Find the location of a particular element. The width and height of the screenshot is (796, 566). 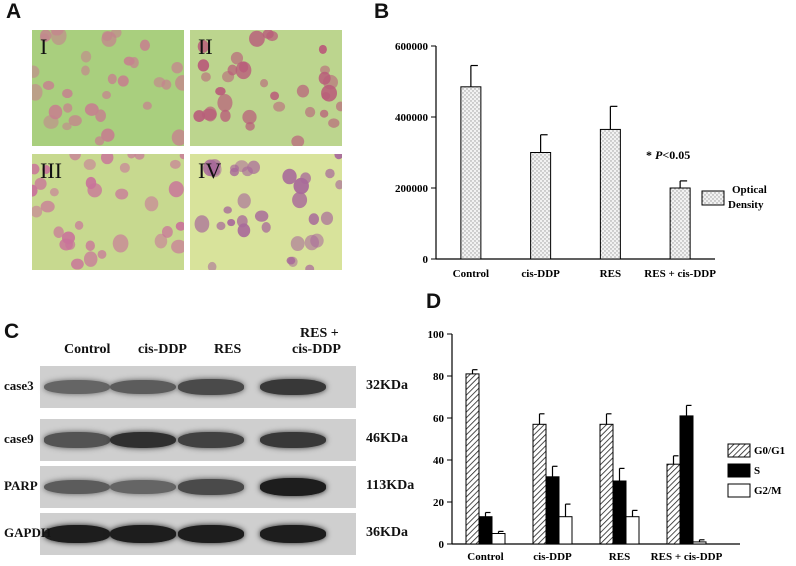

blot-label-case9: case9 is located at coordinates (19, 438).